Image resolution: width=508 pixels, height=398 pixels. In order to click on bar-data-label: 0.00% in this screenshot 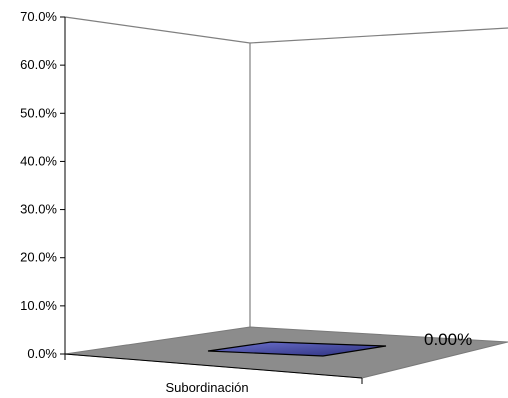, I will do `click(448, 339)`.